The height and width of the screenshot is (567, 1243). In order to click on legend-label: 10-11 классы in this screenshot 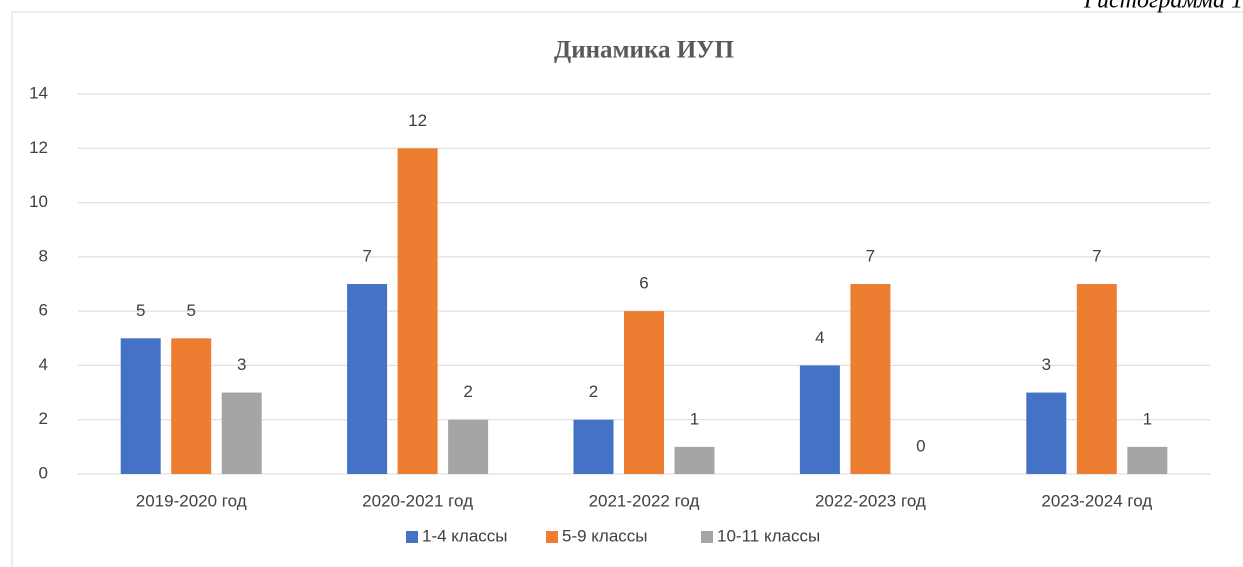, I will do `click(768, 535)`.